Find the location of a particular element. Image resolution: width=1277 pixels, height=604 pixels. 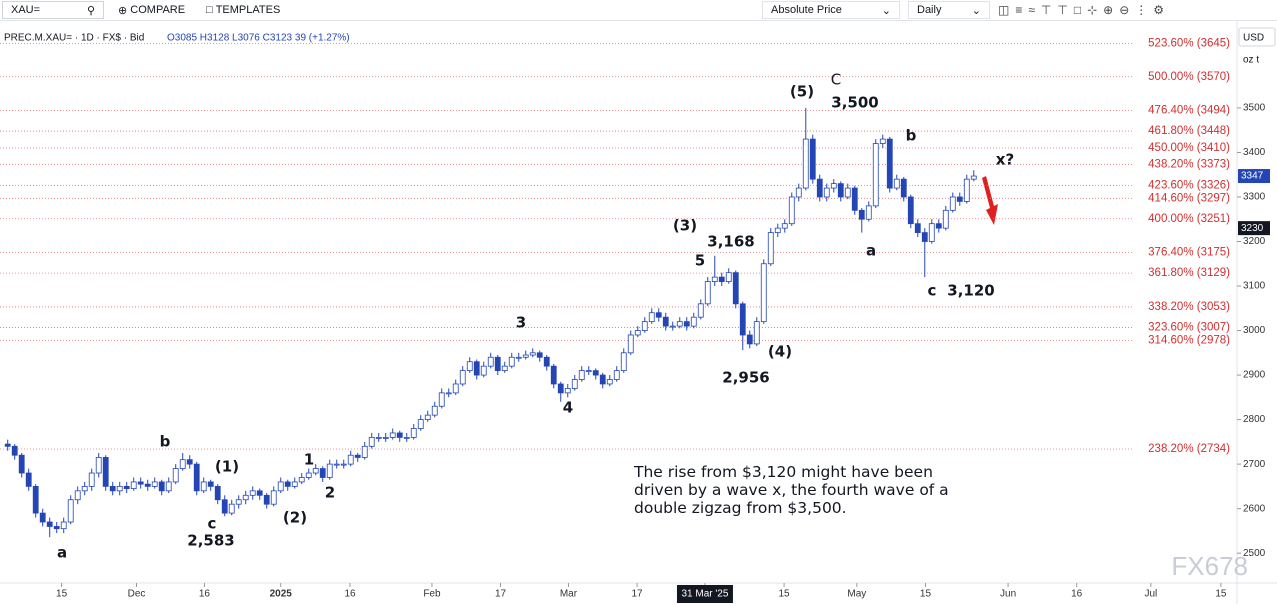

label: COMPARE is located at coordinates (158, 10).